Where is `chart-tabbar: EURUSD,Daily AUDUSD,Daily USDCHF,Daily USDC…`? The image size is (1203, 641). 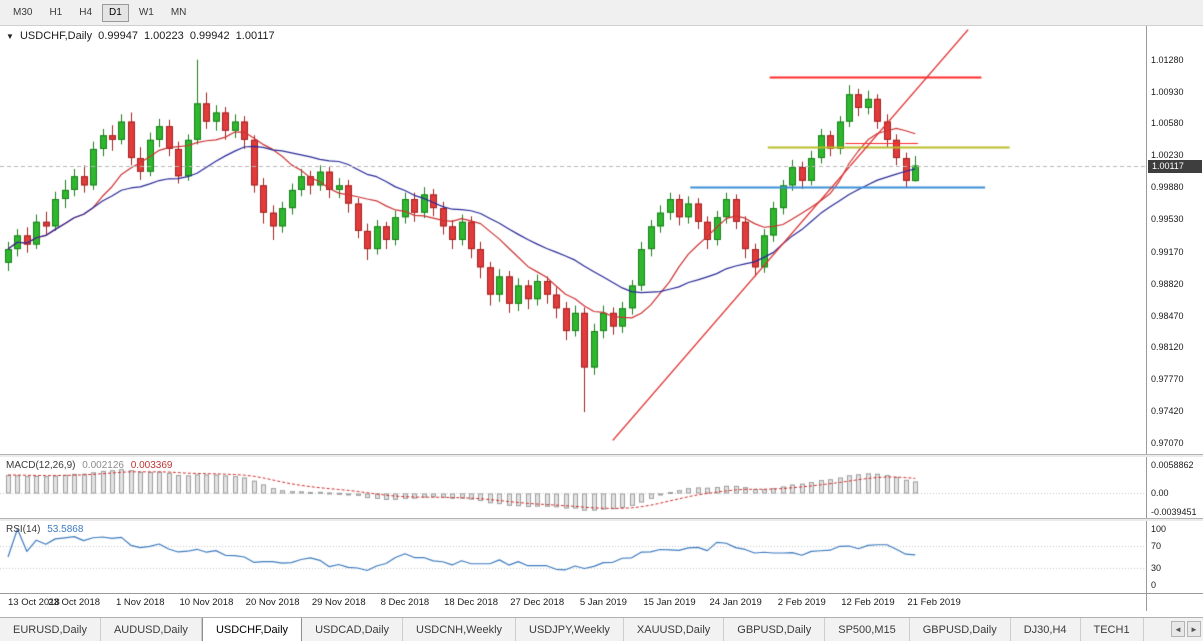 chart-tabbar: EURUSD,Daily AUDUSD,Daily USDCHF,Daily USDC… is located at coordinates (601, 626).